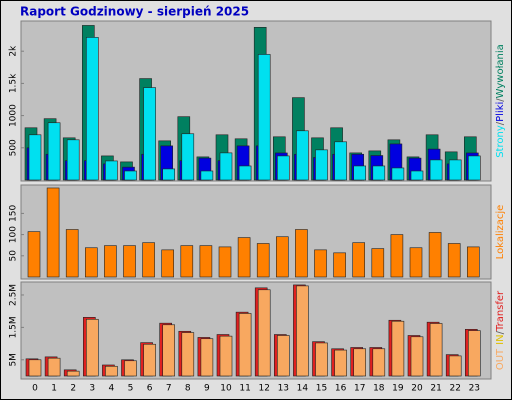 This screenshot has height=400, width=512. I want to click on x-tick-label: 15, so click(321, 389).